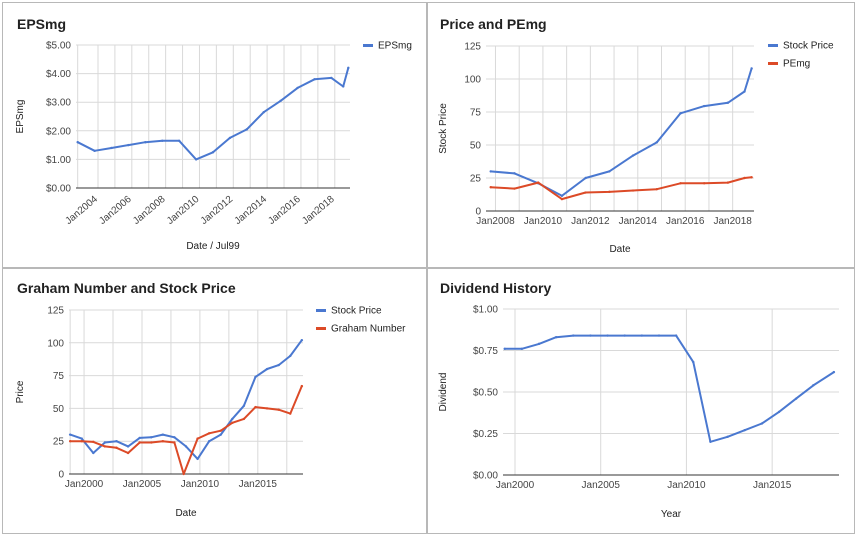 The height and width of the screenshot is (537, 857). Describe the element at coordinates (671, 514) in the screenshot. I see `x-axis-label: Year` at that location.